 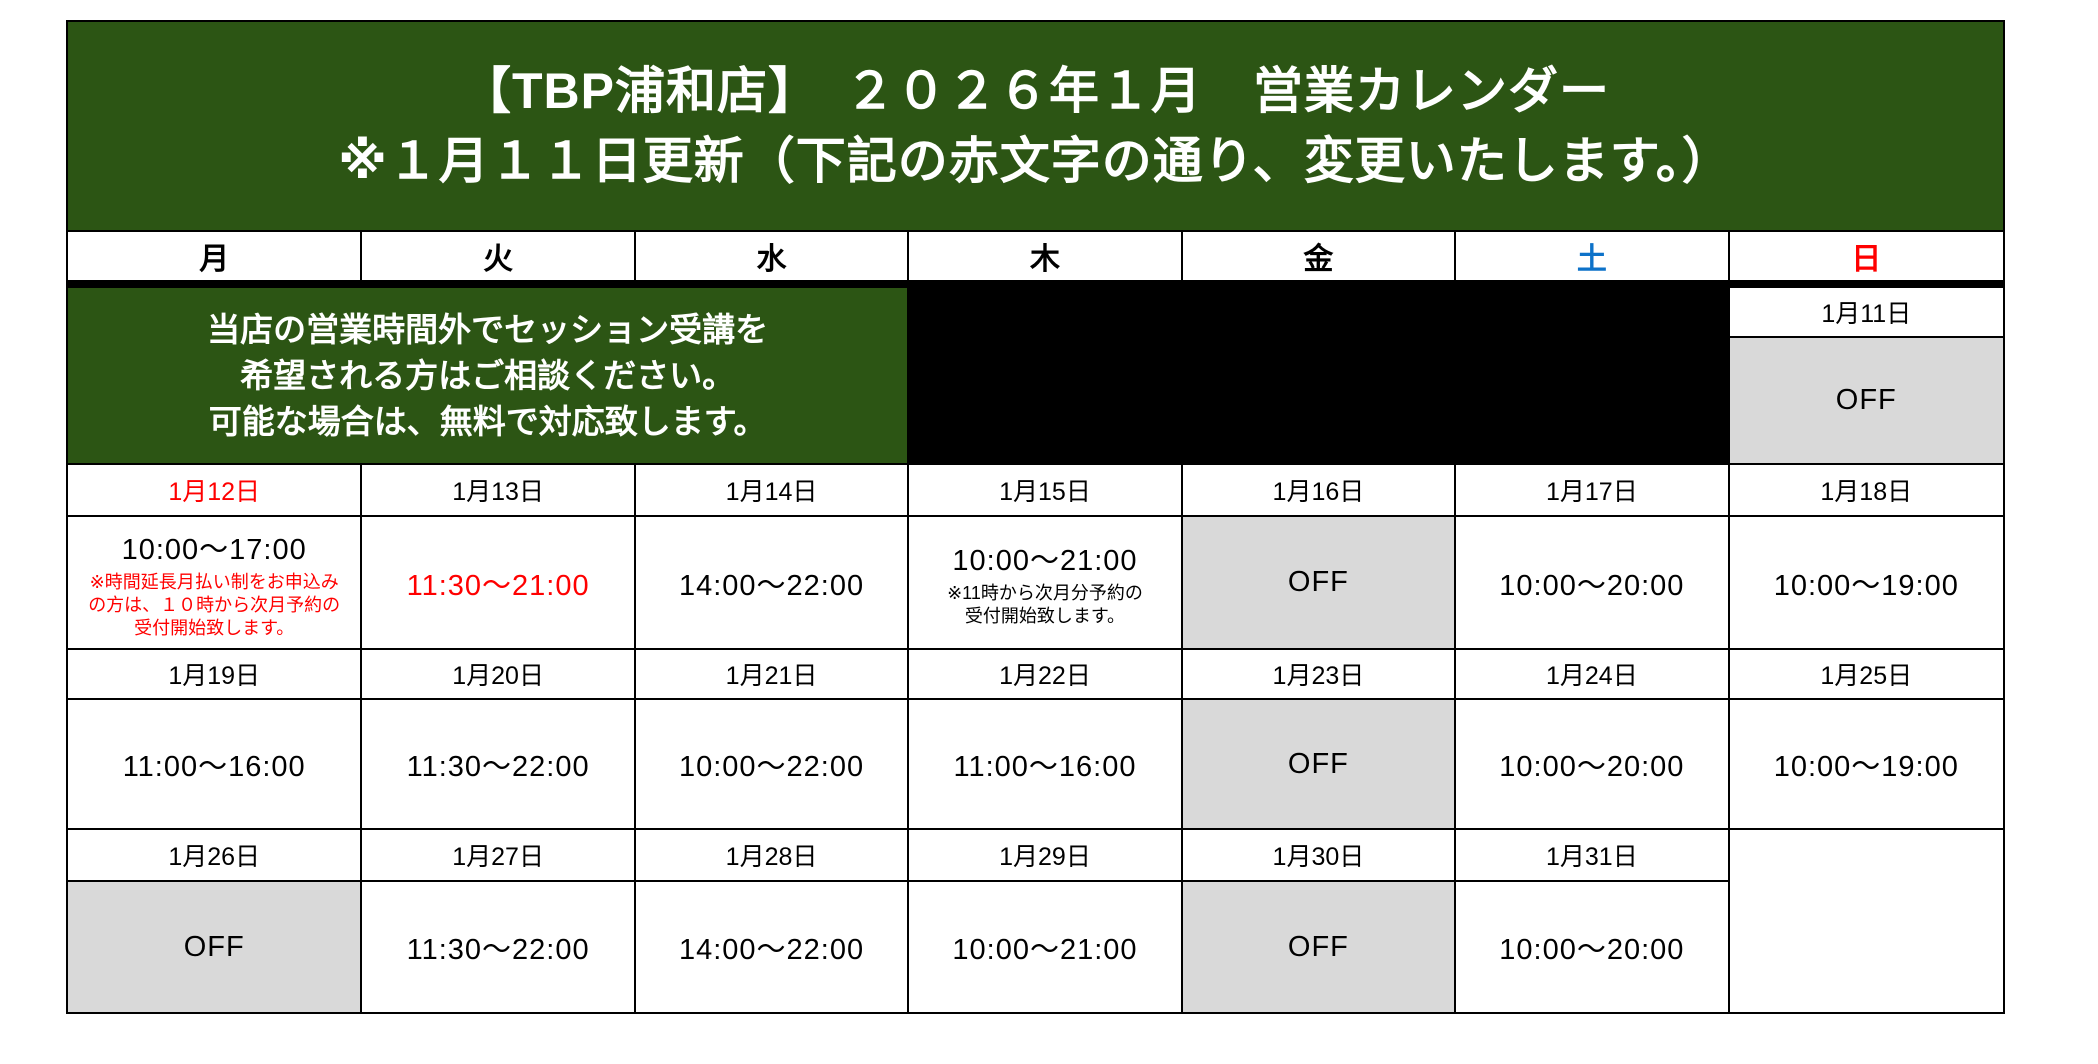 I want to click on time-cell: 10:00～21:00 ※11時から次月分予約の 受付開始致します。, so click(x=1046, y=583).